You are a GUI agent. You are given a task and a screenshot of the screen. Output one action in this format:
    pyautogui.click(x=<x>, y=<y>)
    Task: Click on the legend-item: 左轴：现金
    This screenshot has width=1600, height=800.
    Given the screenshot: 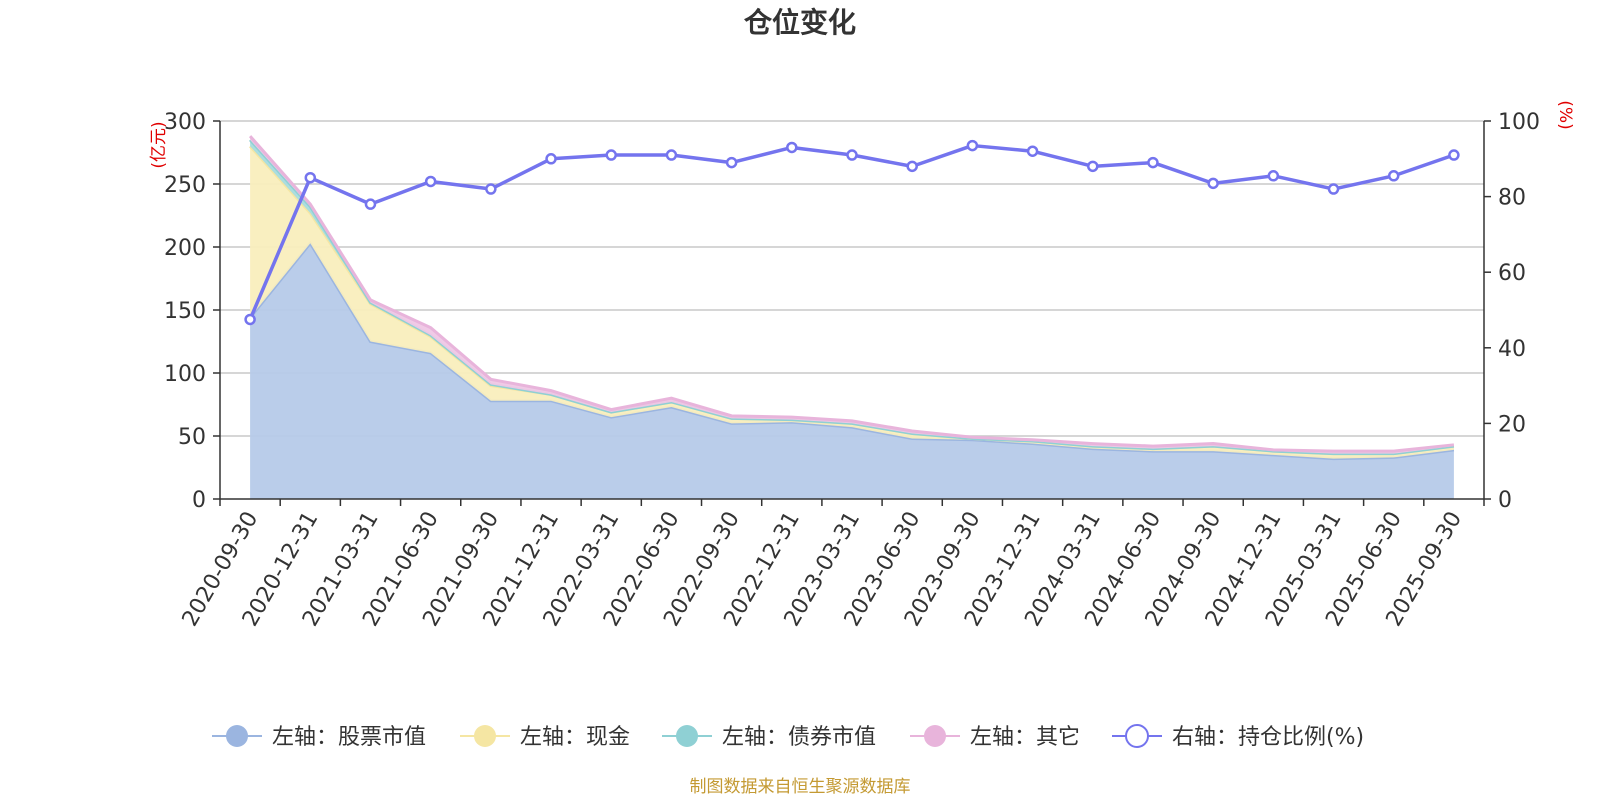 What is the action you would take?
    pyautogui.click(x=545, y=737)
    